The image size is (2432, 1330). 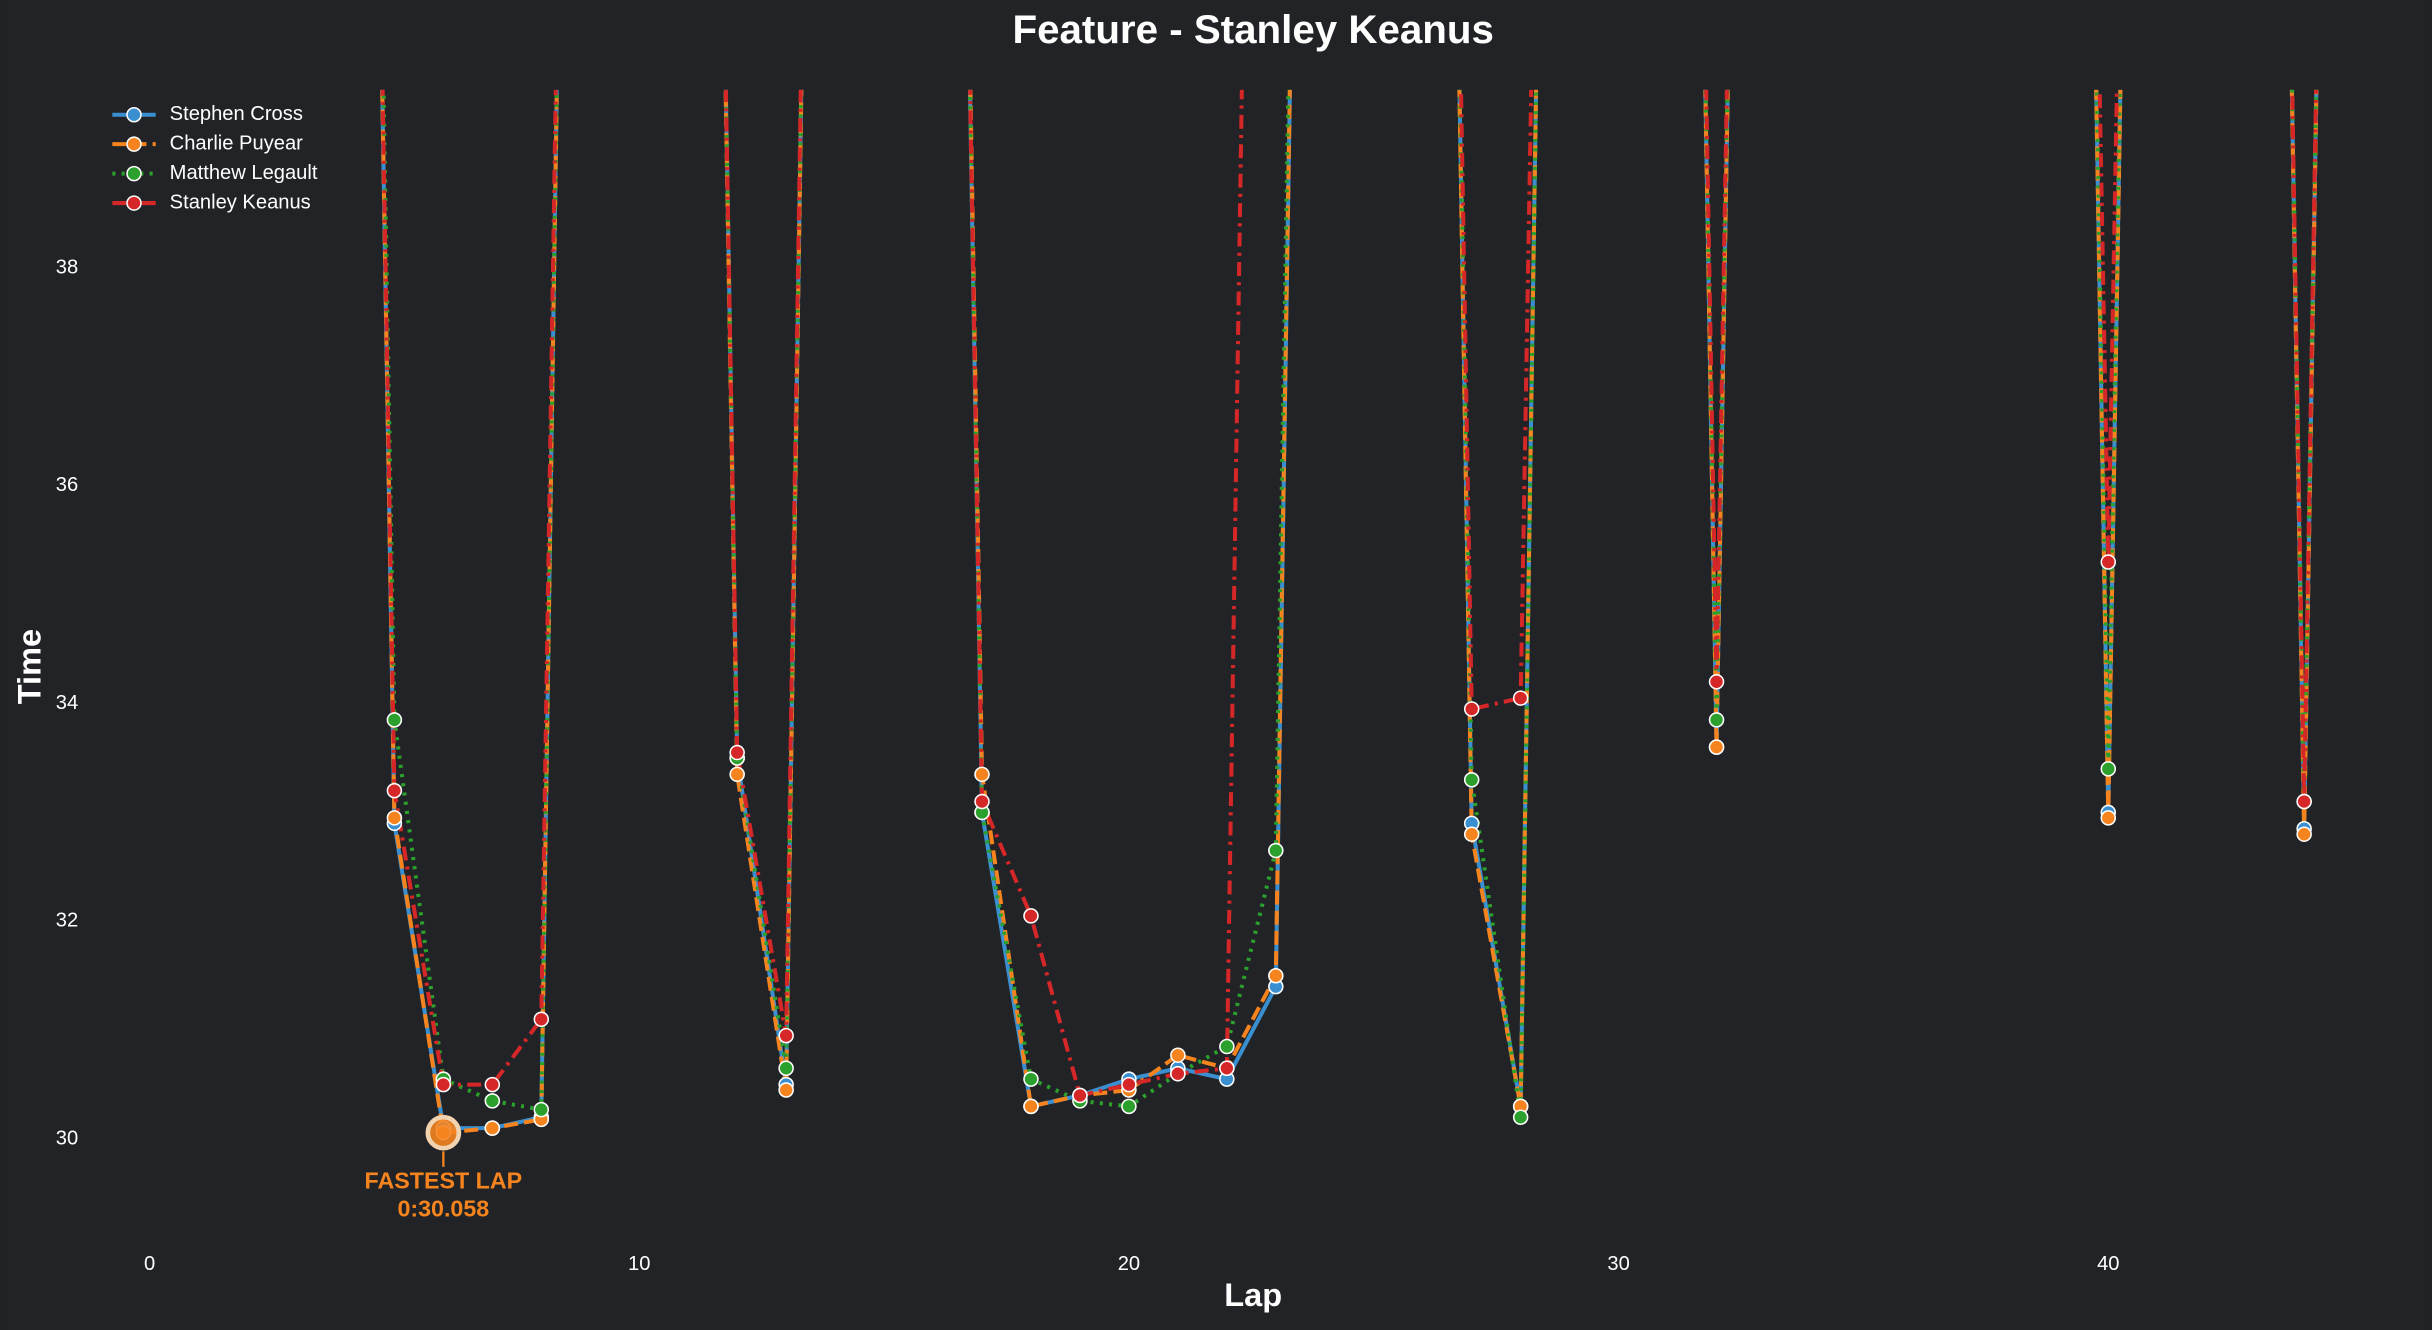 I want to click on y-tick-label: 36, so click(x=67, y=485).